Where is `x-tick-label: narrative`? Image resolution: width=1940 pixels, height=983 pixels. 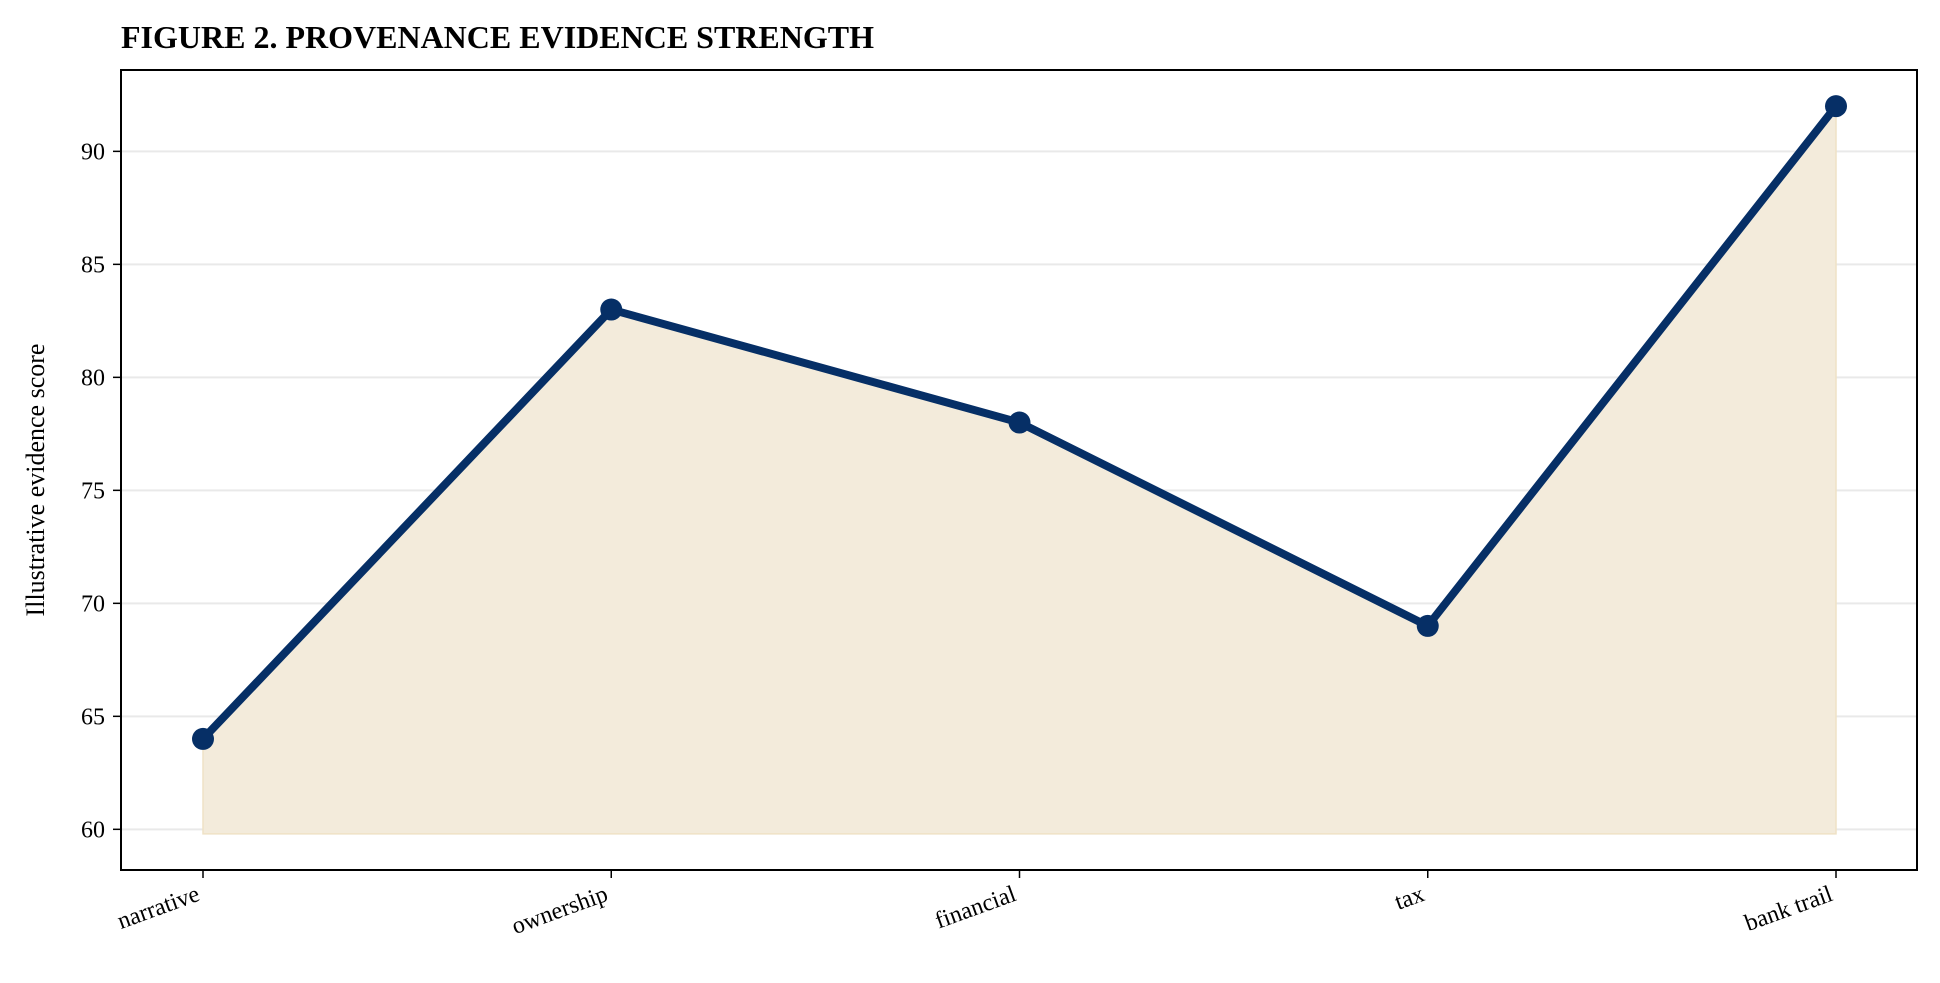
x-tick-label: narrative is located at coordinates (158, 908).